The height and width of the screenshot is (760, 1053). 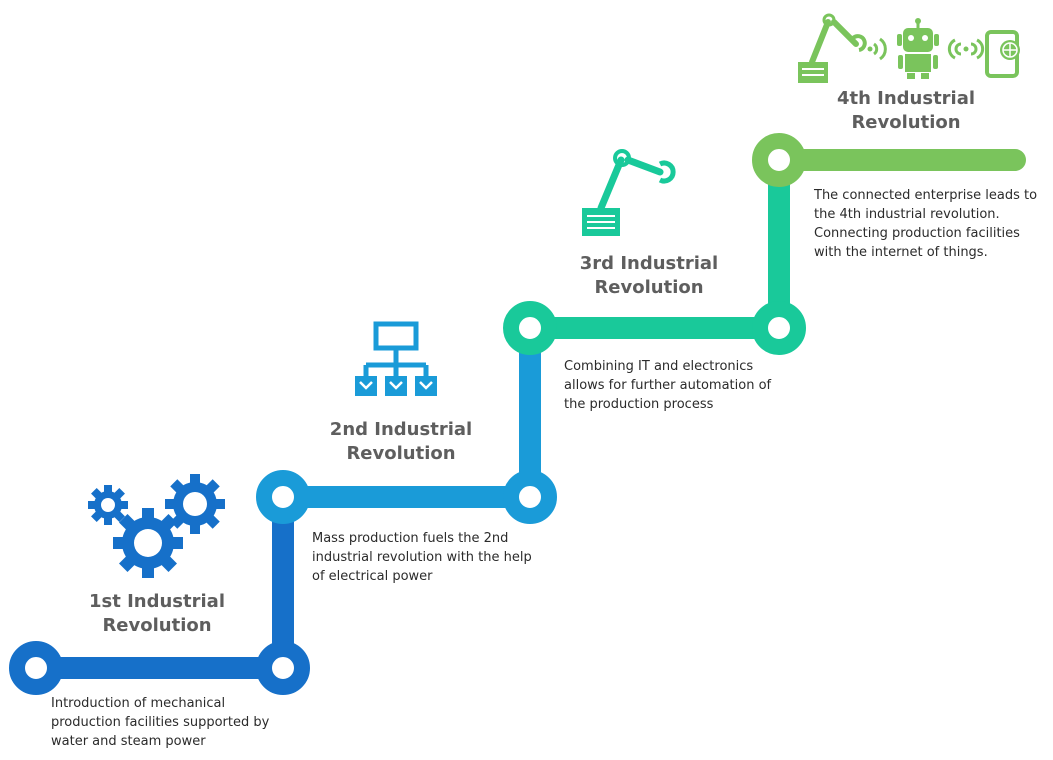 What do you see at coordinates (156, 526) in the screenshot?
I see `gears-icon` at bounding box center [156, 526].